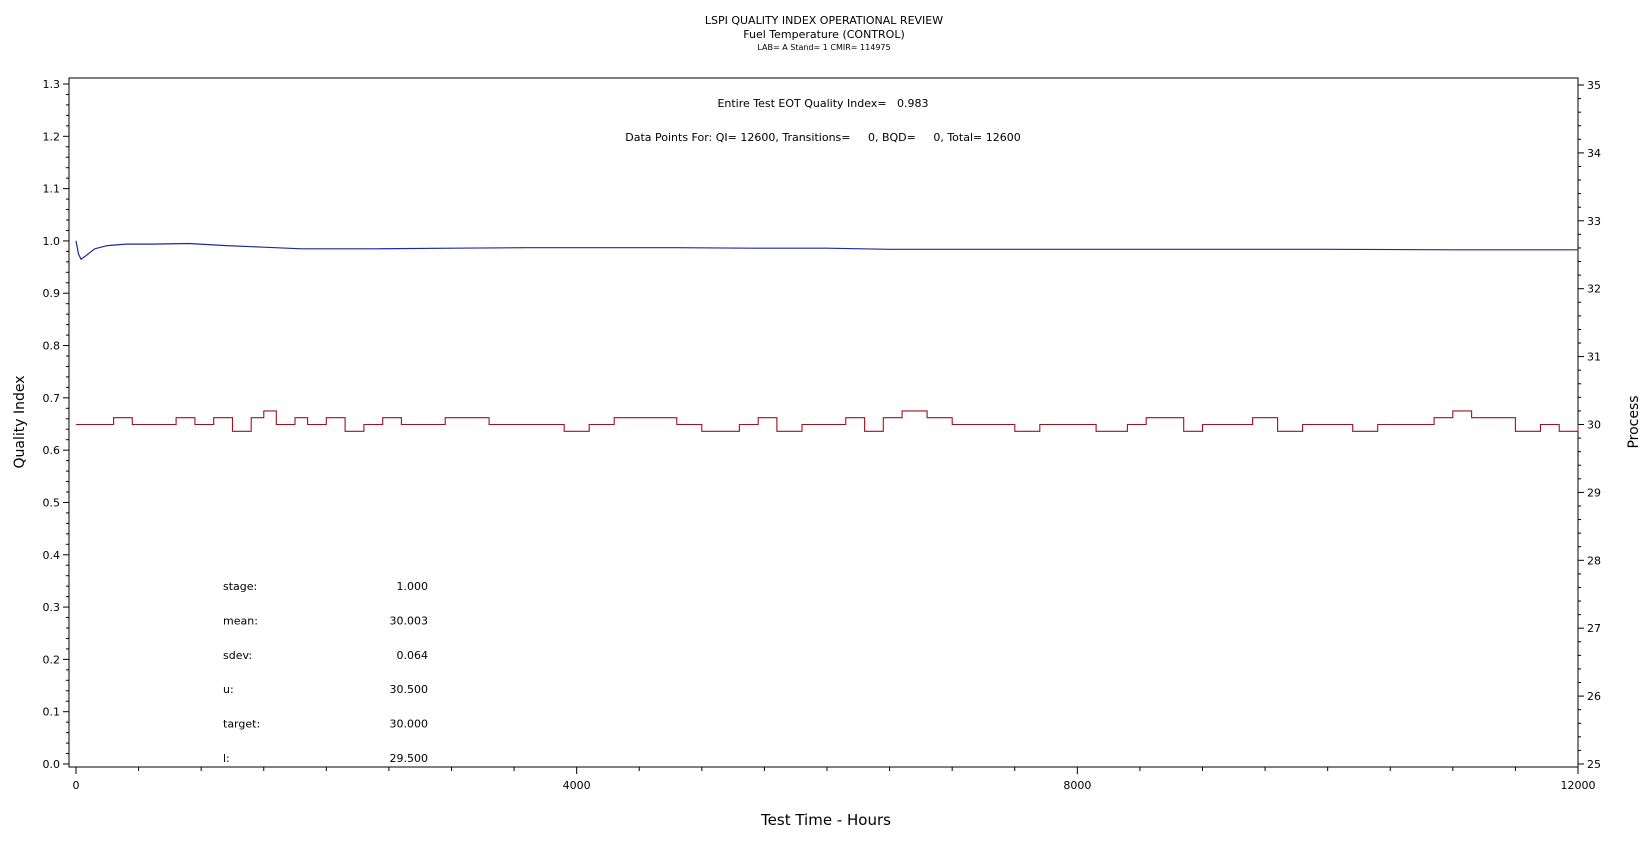 The width and height of the screenshot is (1648, 845). I want to click on y-right-tick-label: 35, so click(1594, 85).